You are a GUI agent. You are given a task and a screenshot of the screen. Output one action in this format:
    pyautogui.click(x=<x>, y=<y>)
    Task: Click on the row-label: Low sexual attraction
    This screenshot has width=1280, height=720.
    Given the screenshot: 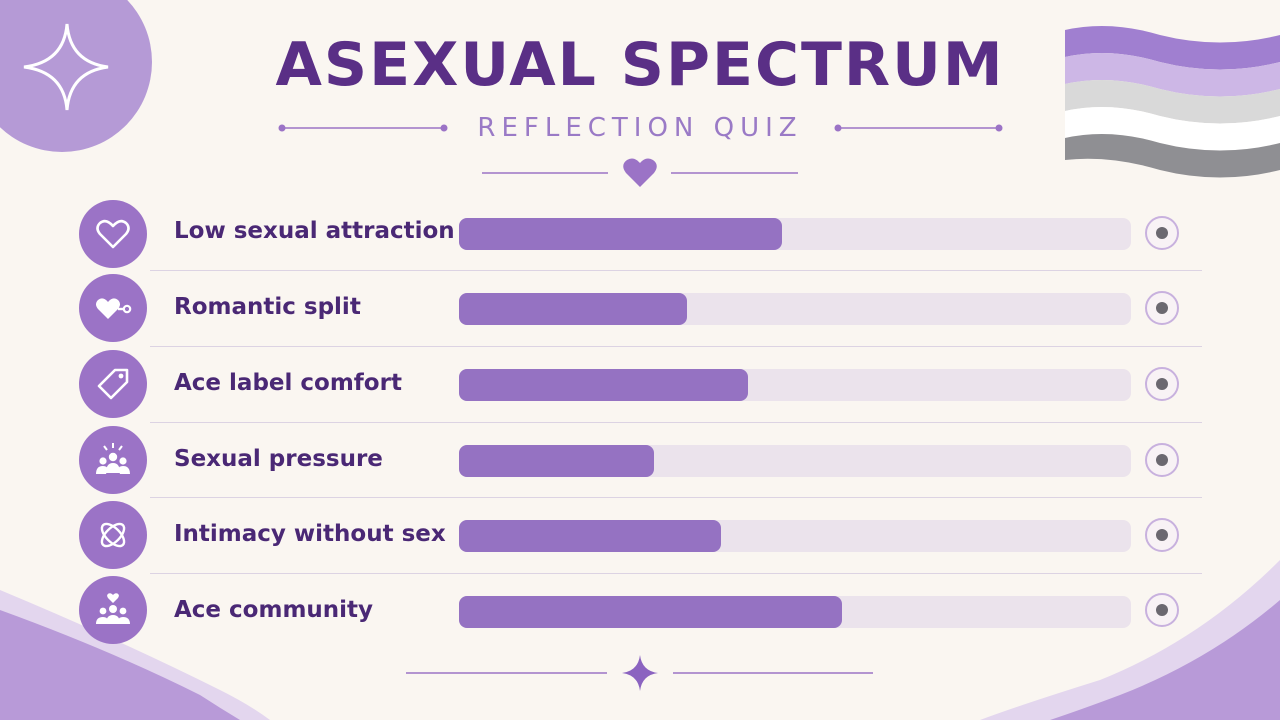 What is the action you would take?
    pyautogui.click(x=314, y=231)
    